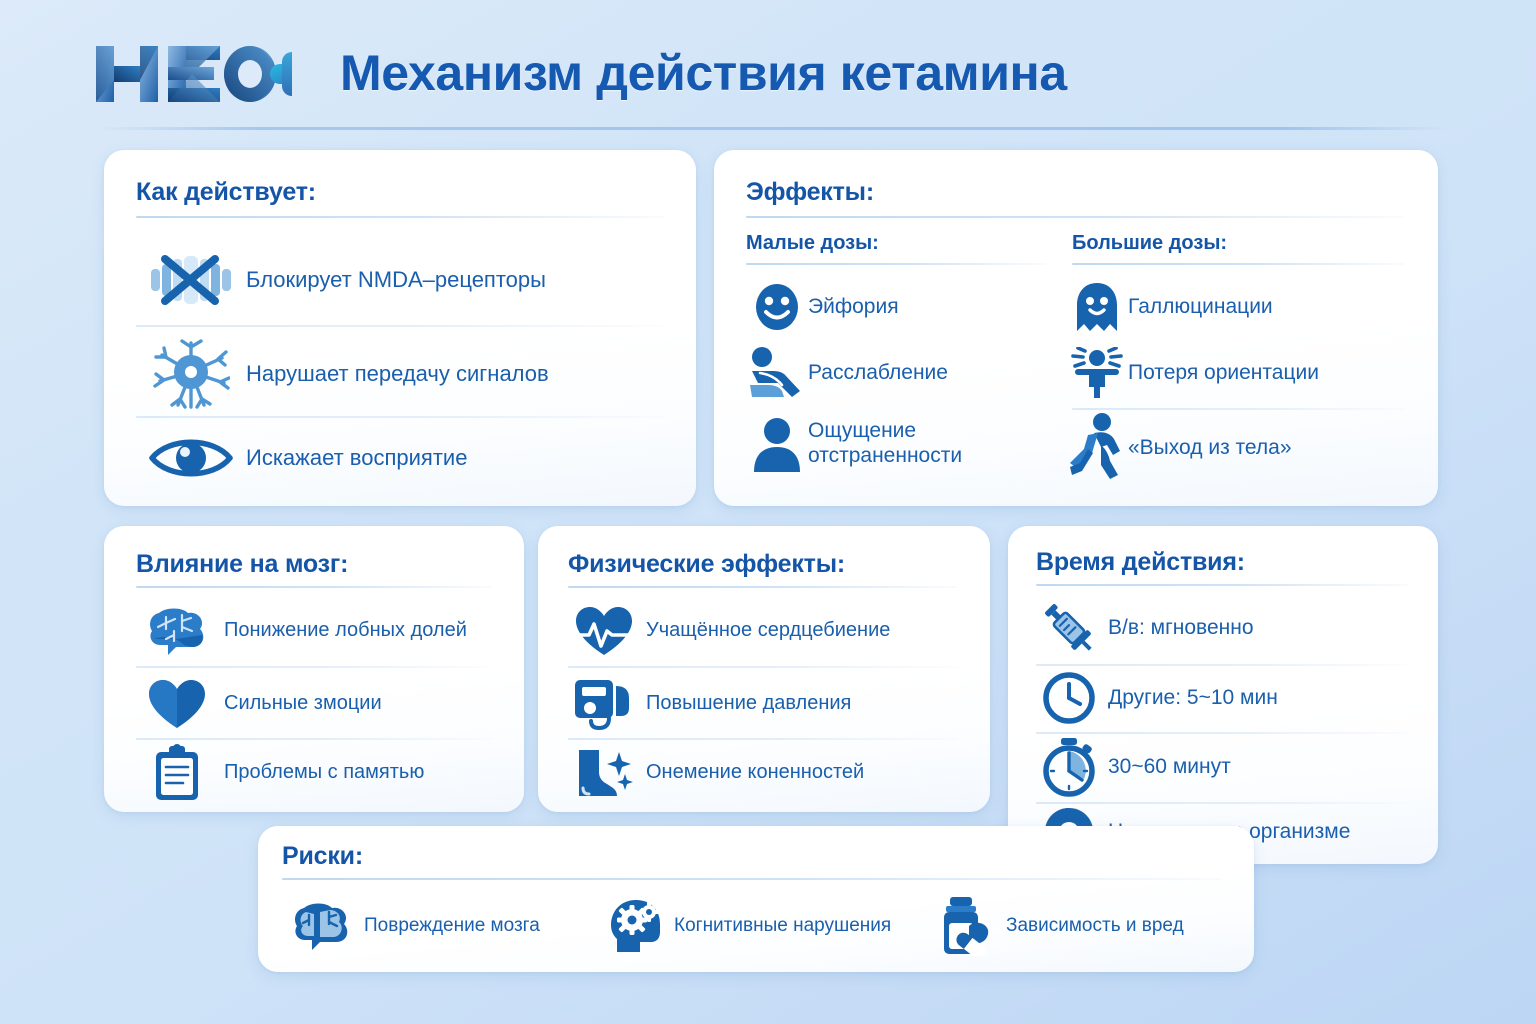  Describe the element at coordinates (1097, 448) in the screenshot. I see `floating-person-icon` at that location.